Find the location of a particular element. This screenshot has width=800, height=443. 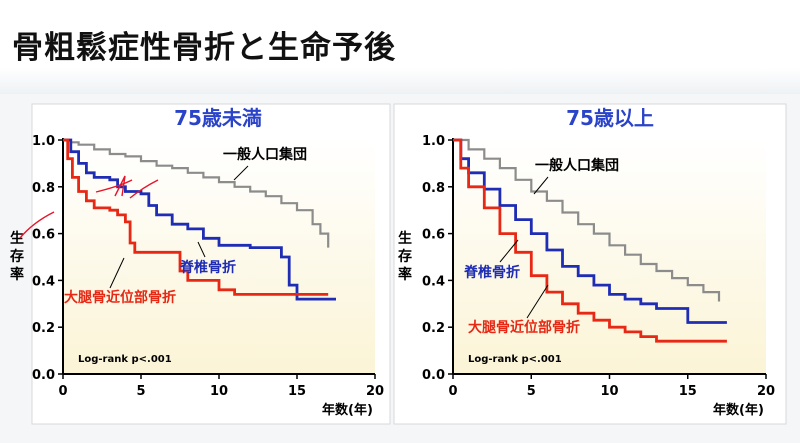

slide-title: 骨粗鬆症性骨折と生命予後 is located at coordinates (204, 48).